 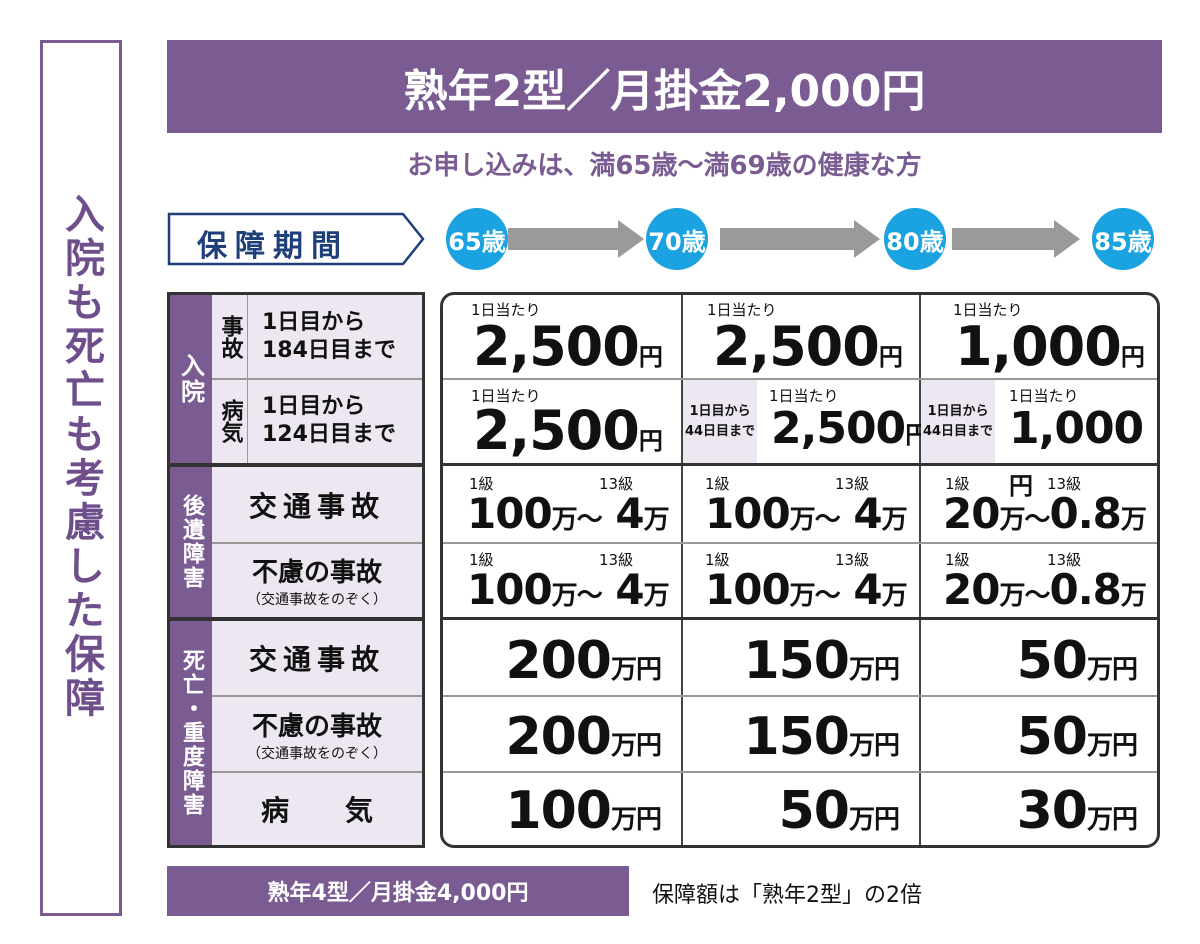 What do you see at coordinates (920, 570) in the screenshot?
I see `column-divider` at bounding box center [920, 570].